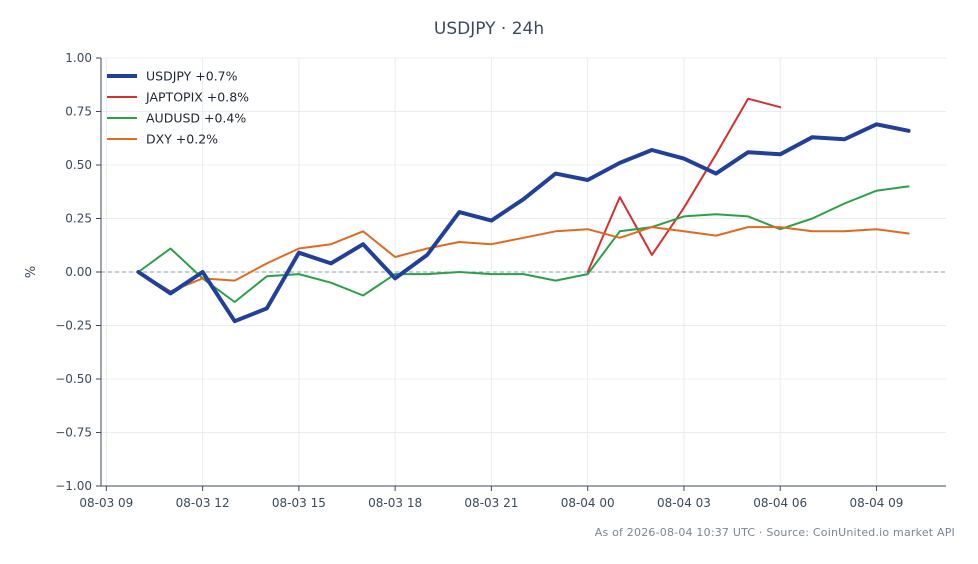 This screenshot has width=978, height=564. What do you see at coordinates (78, 165) in the screenshot?
I see `y-tick-label: 0.50` at bounding box center [78, 165].